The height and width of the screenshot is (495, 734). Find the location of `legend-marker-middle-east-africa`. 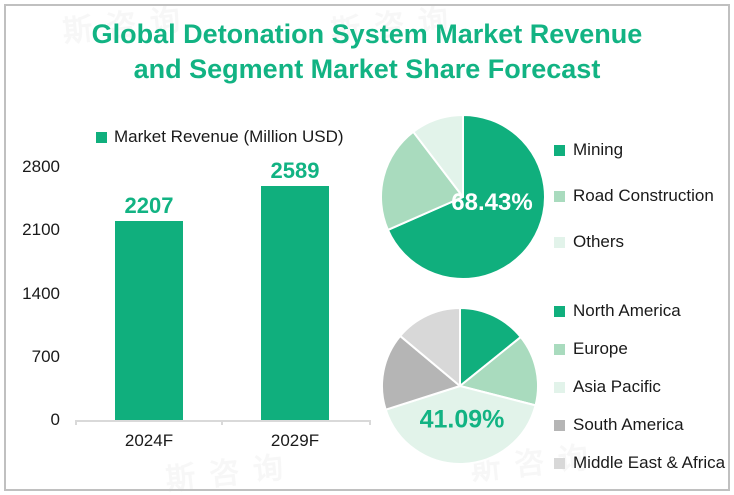

legend-marker-middle-east-africa is located at coordinates (559, 463).